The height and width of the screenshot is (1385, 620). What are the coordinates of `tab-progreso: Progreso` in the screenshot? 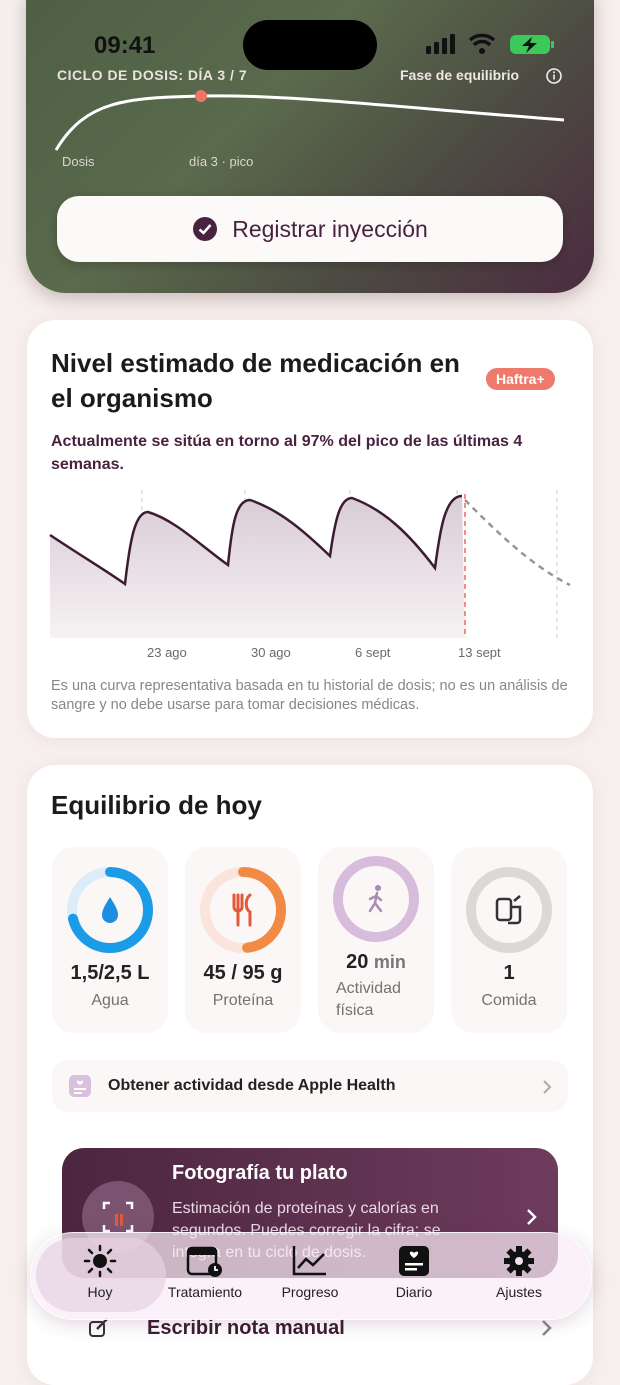 It's located at (310, 1272).